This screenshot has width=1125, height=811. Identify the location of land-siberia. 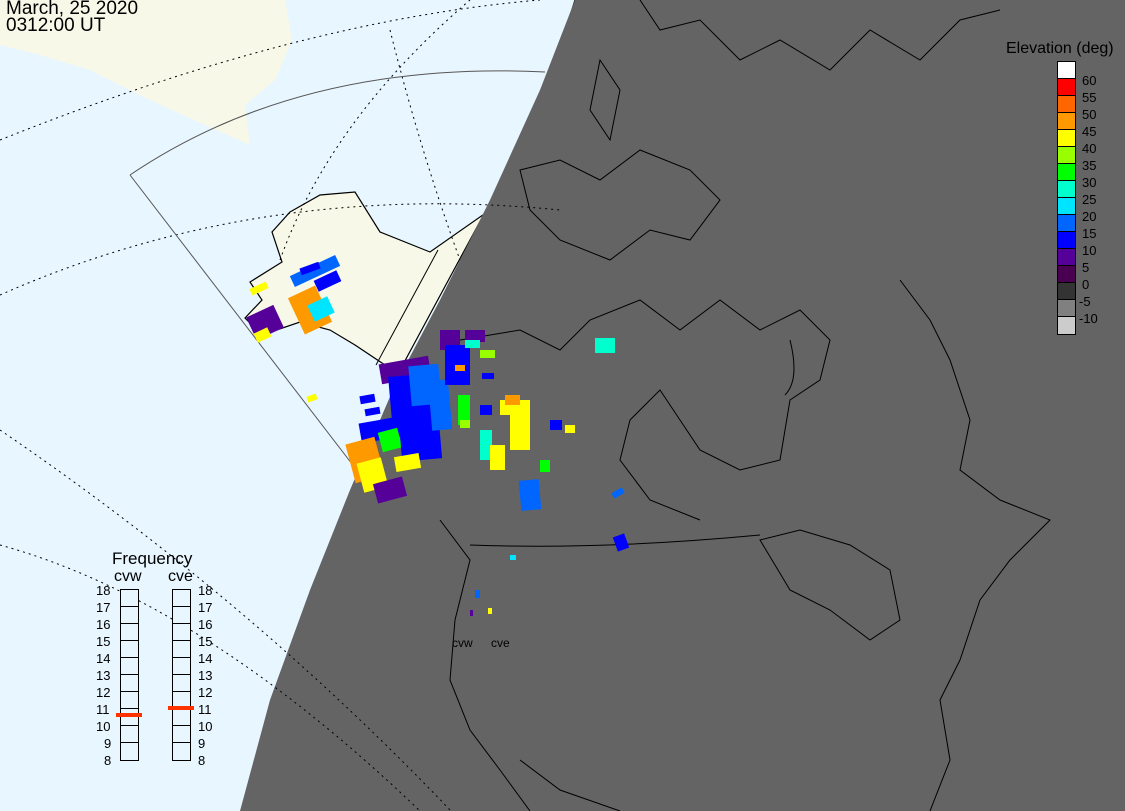
(146, 72).